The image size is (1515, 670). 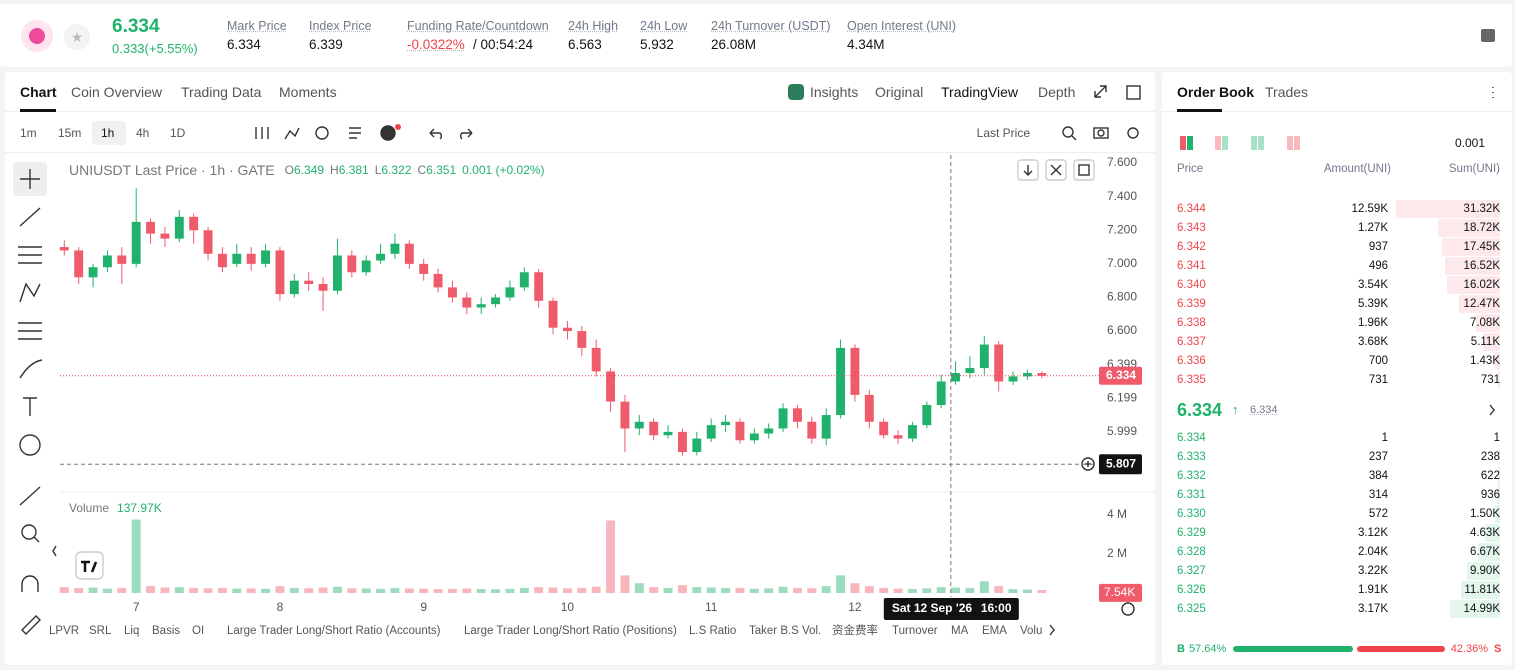 I want to click on ob-sum: 1.43K, so click(x=1484, y=361).